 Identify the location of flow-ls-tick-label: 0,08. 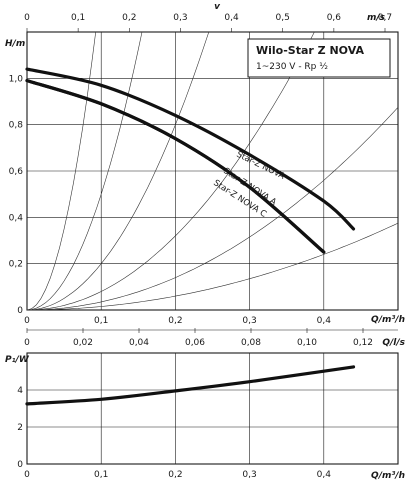
(251, 343).